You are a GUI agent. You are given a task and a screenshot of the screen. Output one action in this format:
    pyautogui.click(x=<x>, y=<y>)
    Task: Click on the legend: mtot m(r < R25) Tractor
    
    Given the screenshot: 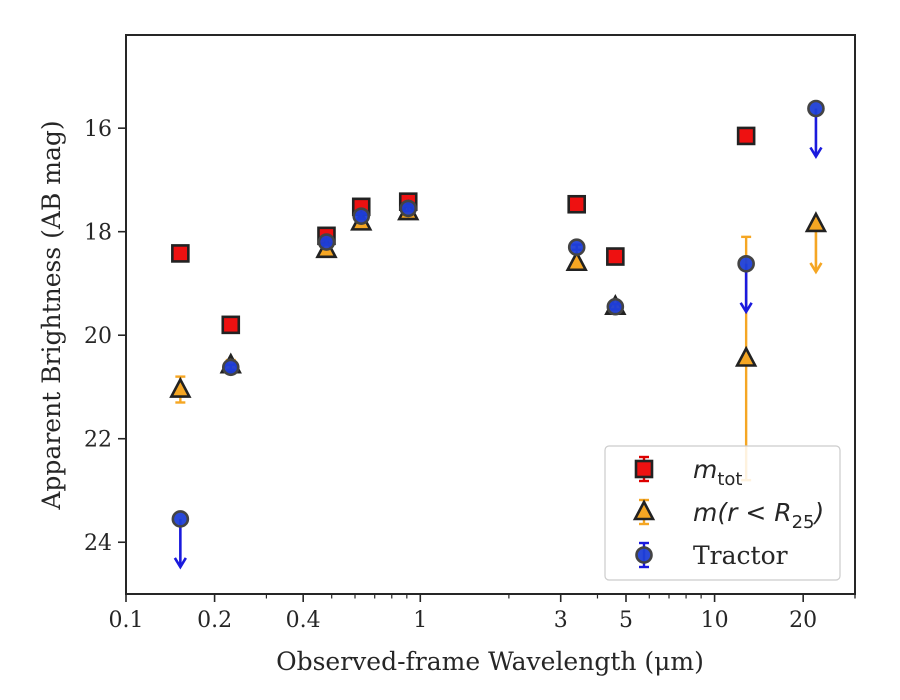 What is the action you would take?
    pyautogui.click(x=722, y=513)
    